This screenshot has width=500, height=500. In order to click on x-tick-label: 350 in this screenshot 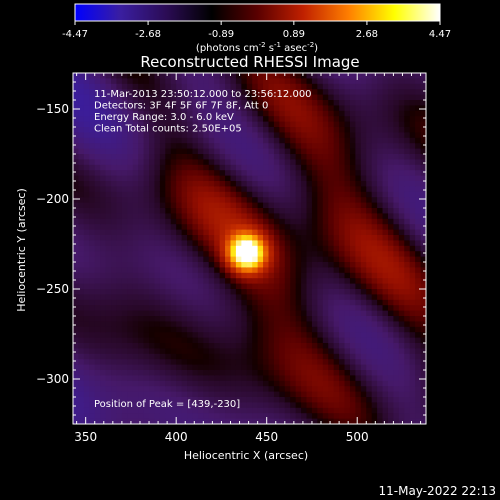, I will do `click(85, 437)`.